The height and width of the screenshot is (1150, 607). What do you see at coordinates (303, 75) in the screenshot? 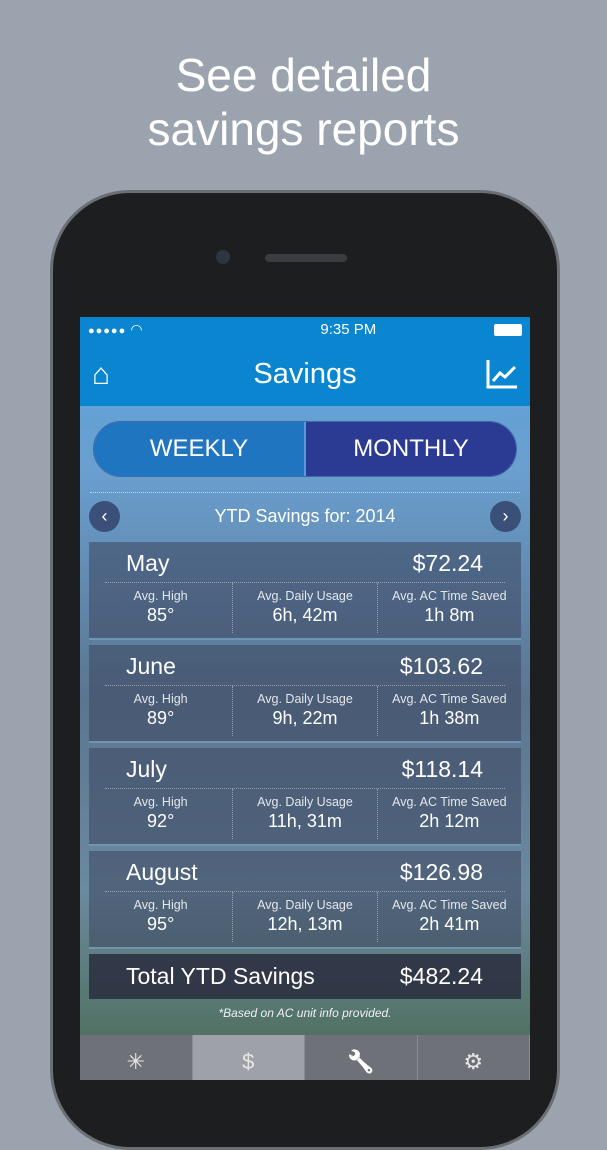
I see `headline-line-1: See detailed` at bounding box center [303, 75].